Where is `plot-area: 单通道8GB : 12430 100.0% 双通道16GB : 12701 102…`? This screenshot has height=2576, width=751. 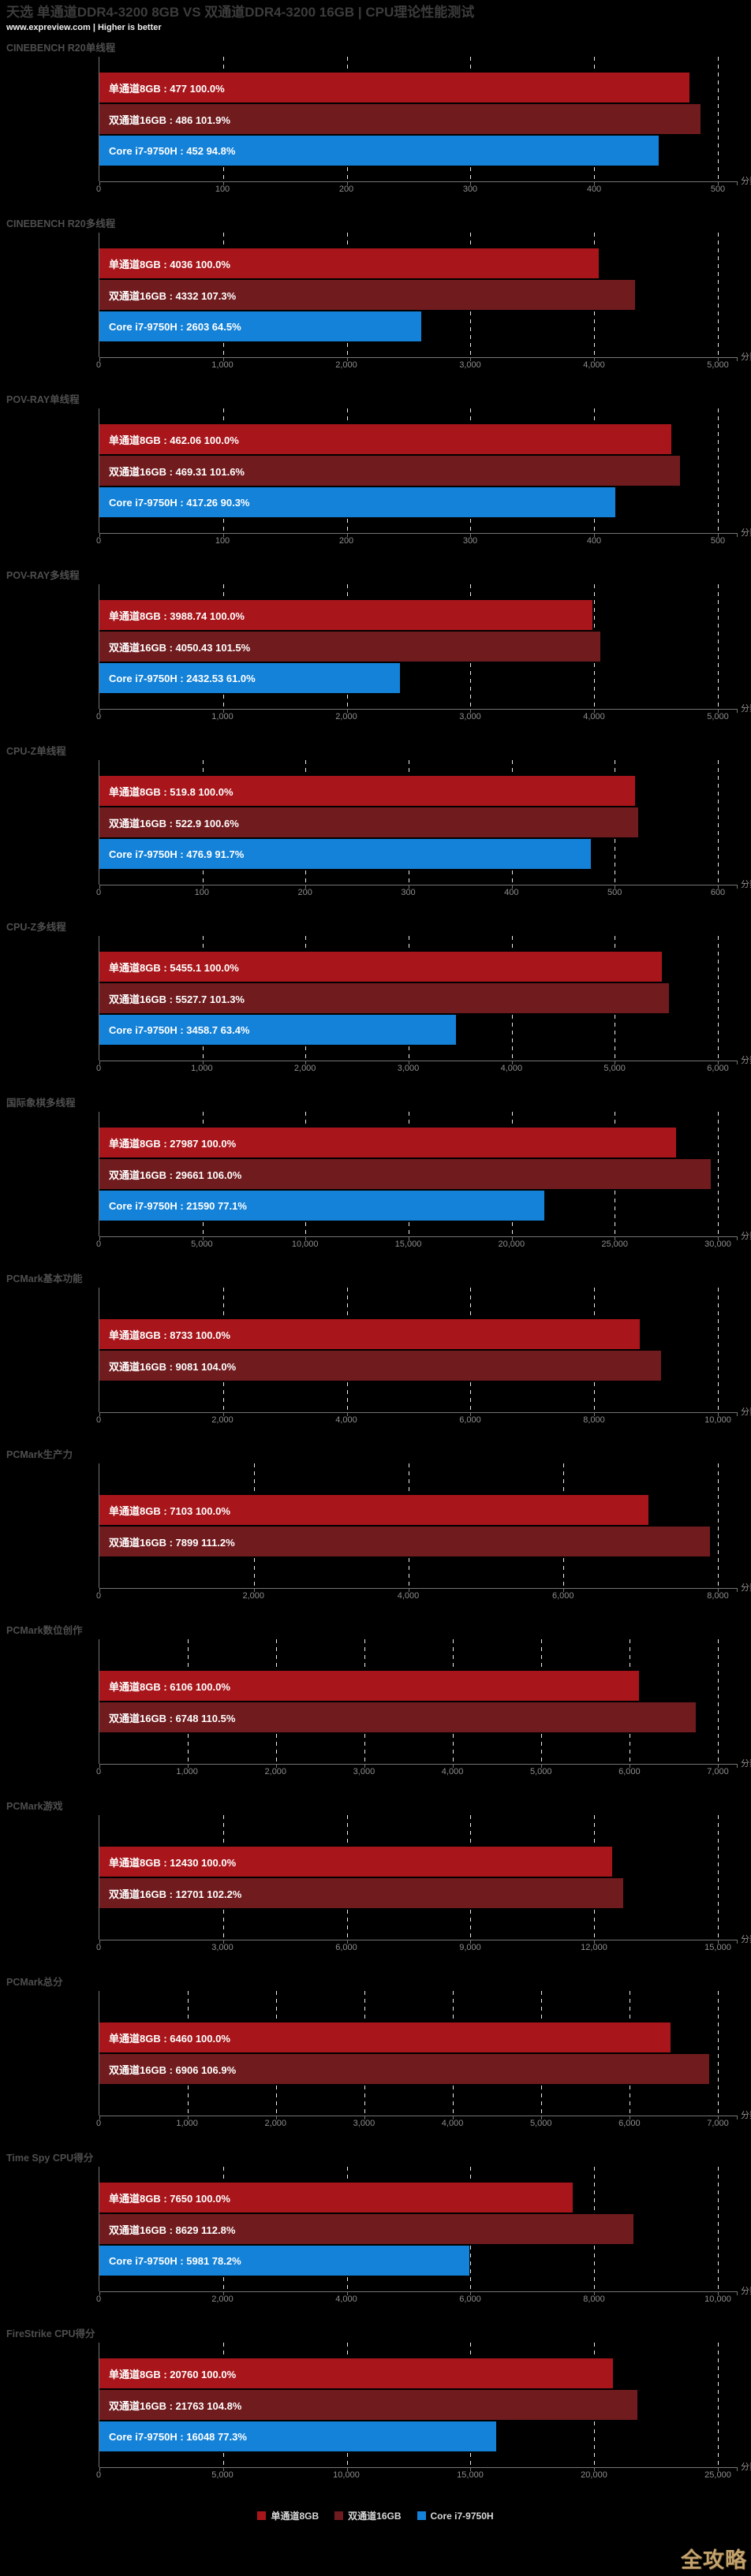 plot-area: 单通道8GB : 12430 100.0% 双通道16GB : 12701 102… is located at coordinates (425, 1880).